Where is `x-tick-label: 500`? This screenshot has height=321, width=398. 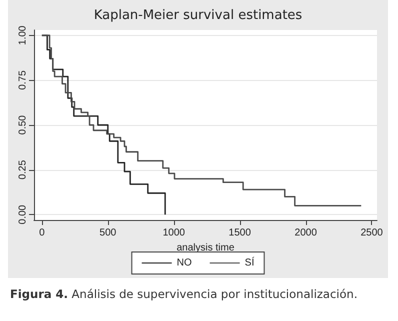 x-tick-label: 500 is located at coordinates (108, 233).